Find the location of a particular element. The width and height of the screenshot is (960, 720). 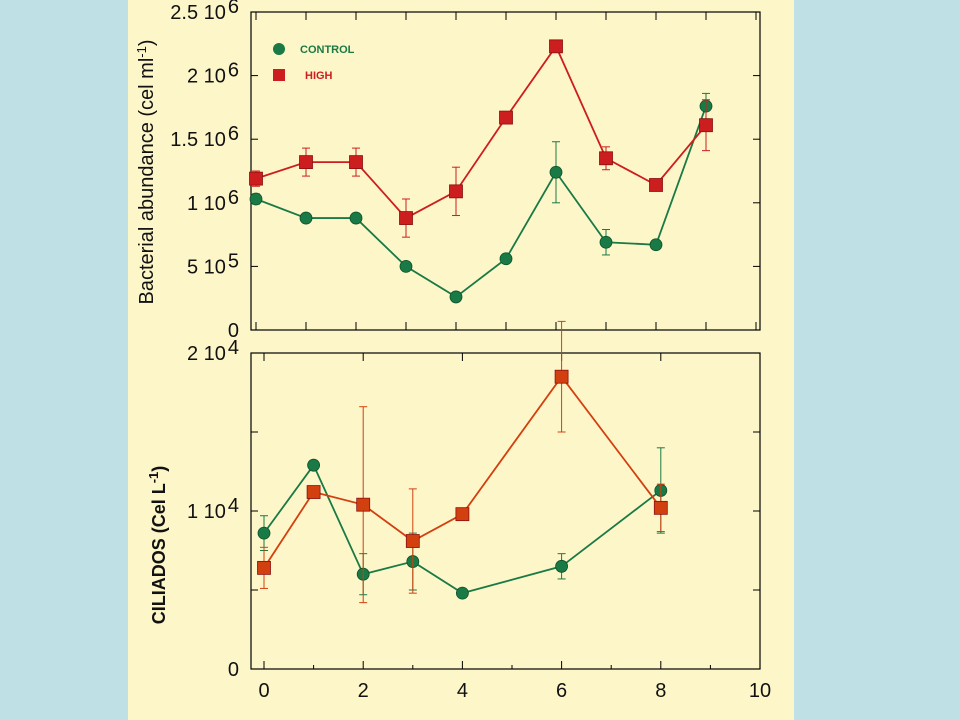

y-axis-label: CILIADOS (Cel L-1) is located at coordinates (157, 545).